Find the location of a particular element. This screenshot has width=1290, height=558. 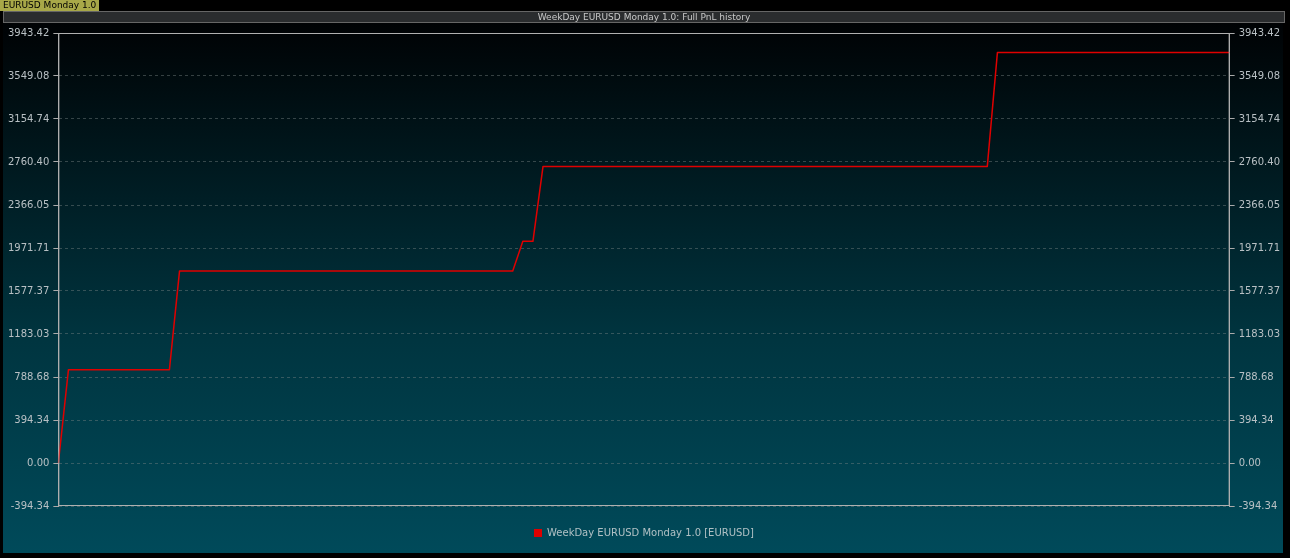

y-tick-label: 788.68 is located at coordinates (32, 376).